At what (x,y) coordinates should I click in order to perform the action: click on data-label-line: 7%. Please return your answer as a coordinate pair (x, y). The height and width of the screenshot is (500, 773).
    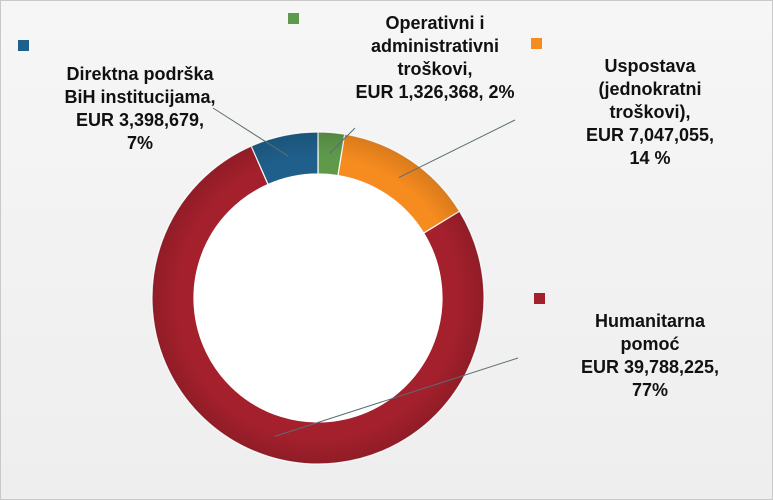
    Looking at the image, I should click on (139, 143).